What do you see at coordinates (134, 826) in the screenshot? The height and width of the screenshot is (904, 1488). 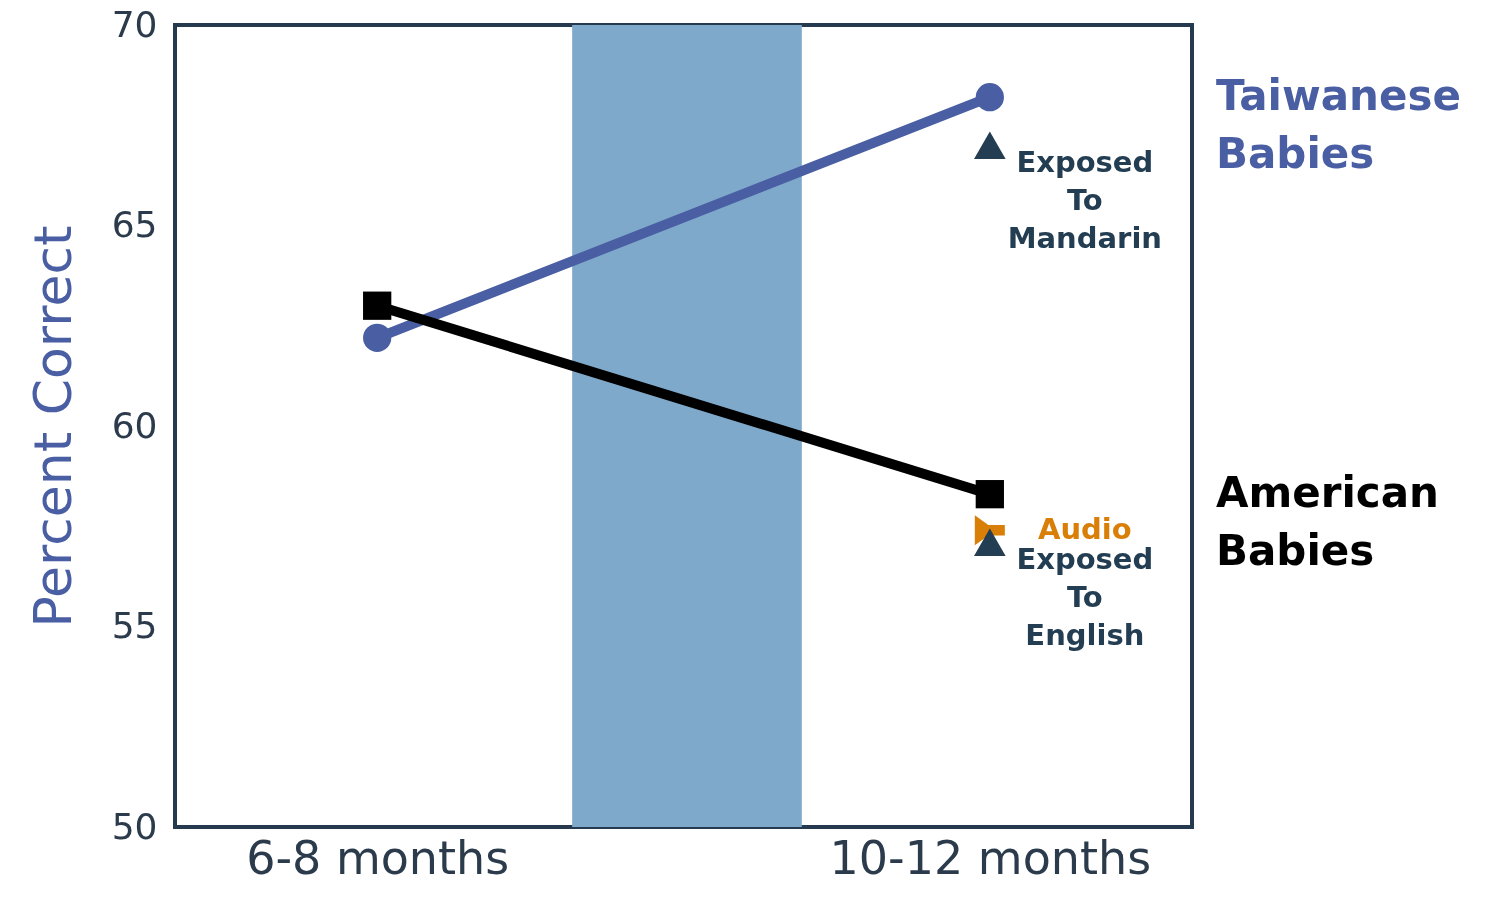 I see `y-tick-label: 50` at bounding box center [134, 826].